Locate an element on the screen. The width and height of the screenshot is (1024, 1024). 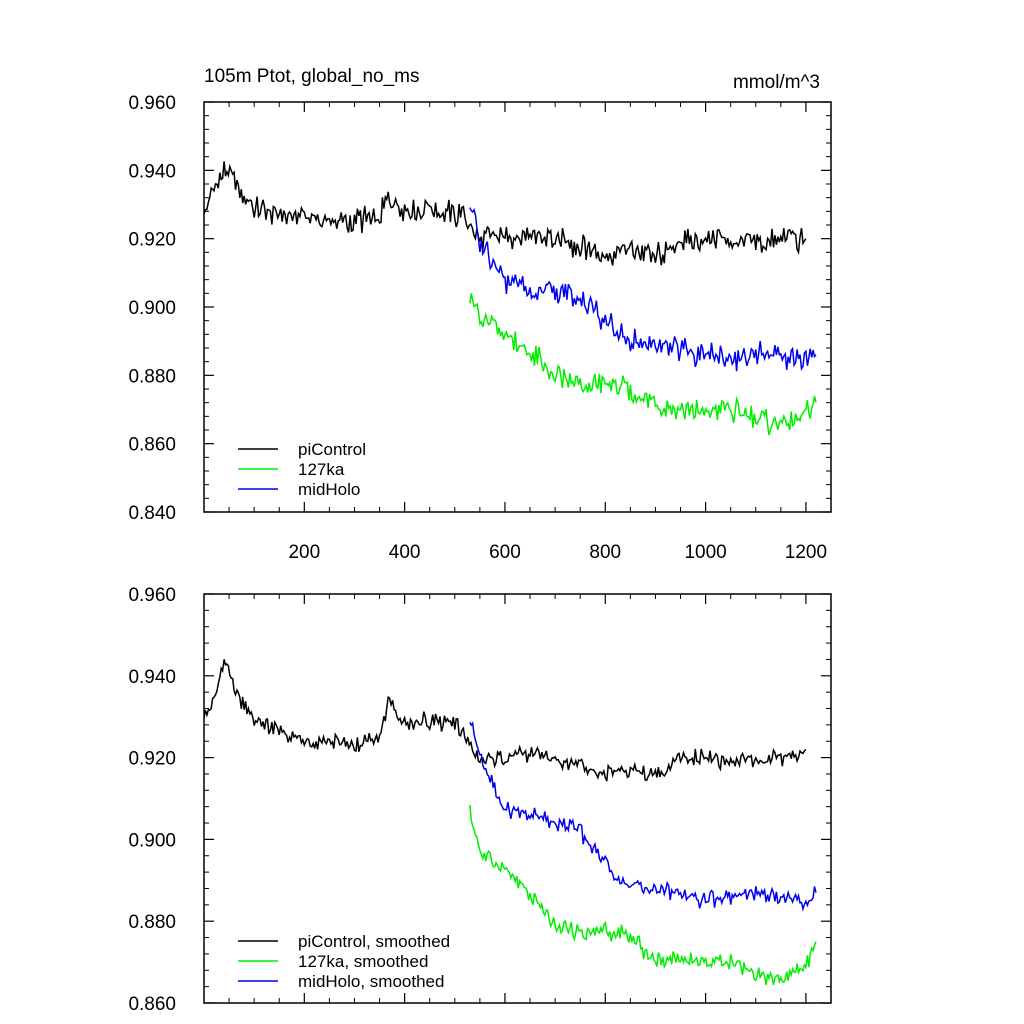
x-tick-label: 1000 is located at coordinates (705, 552).